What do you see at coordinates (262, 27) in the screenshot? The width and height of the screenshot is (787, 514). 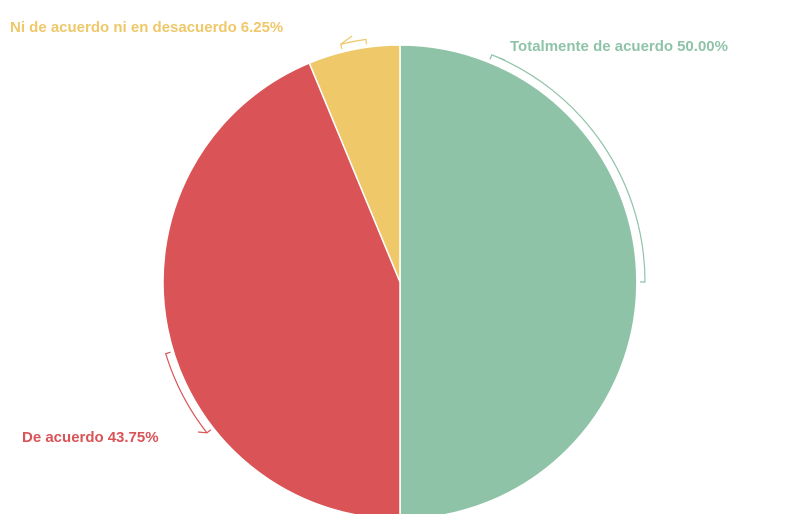 I see `slice-label-value: 6.25%` at bounding box center [262, 27].